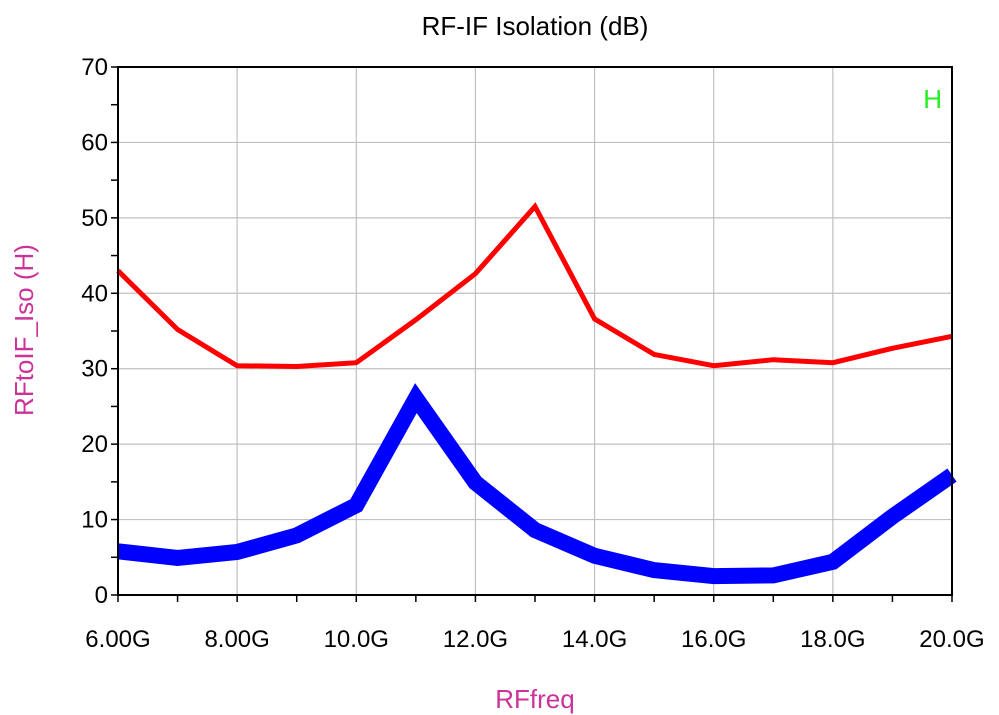  Describe the element at coordinates (94, 67) in the screenshot. I see `y-tick-label: 70` at that location.